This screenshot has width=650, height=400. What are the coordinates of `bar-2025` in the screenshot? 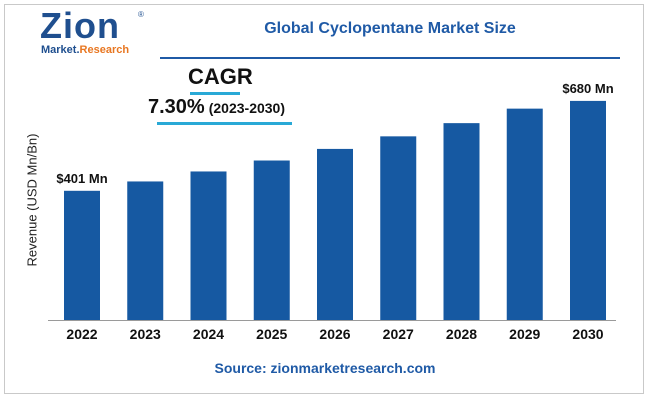 It's located at (271, 240).